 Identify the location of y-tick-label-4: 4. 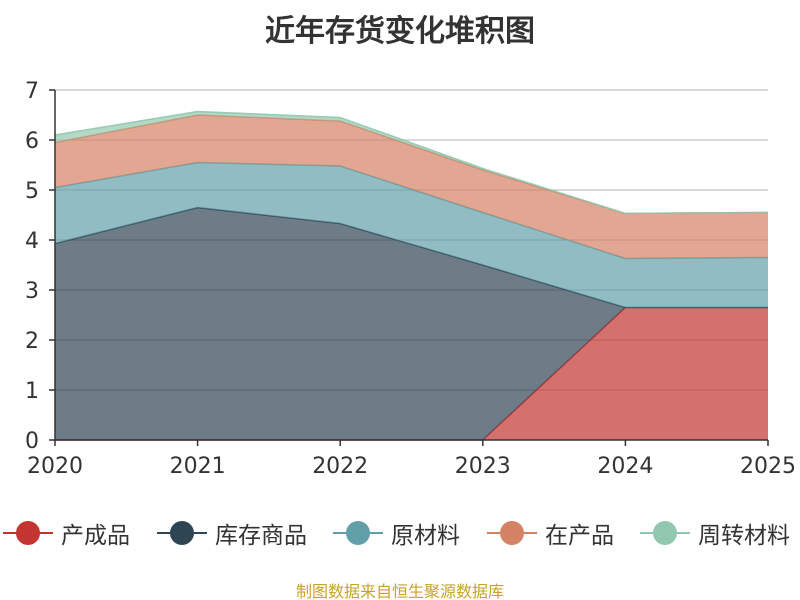
(32, 241).